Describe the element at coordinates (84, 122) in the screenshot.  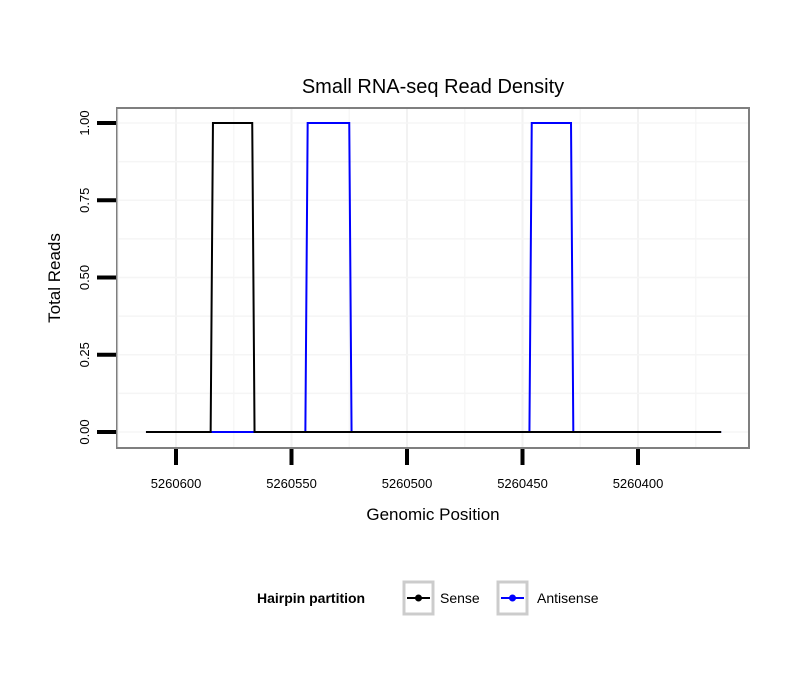
I see `y-tick-label: 1.00` at that location.